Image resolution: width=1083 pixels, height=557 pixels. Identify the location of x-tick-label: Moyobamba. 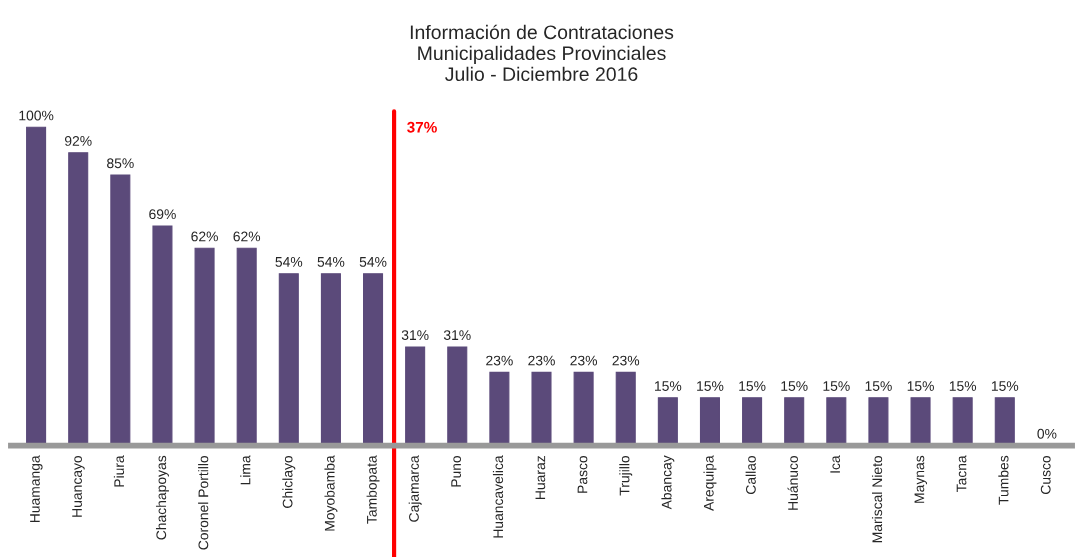
(331, 493).